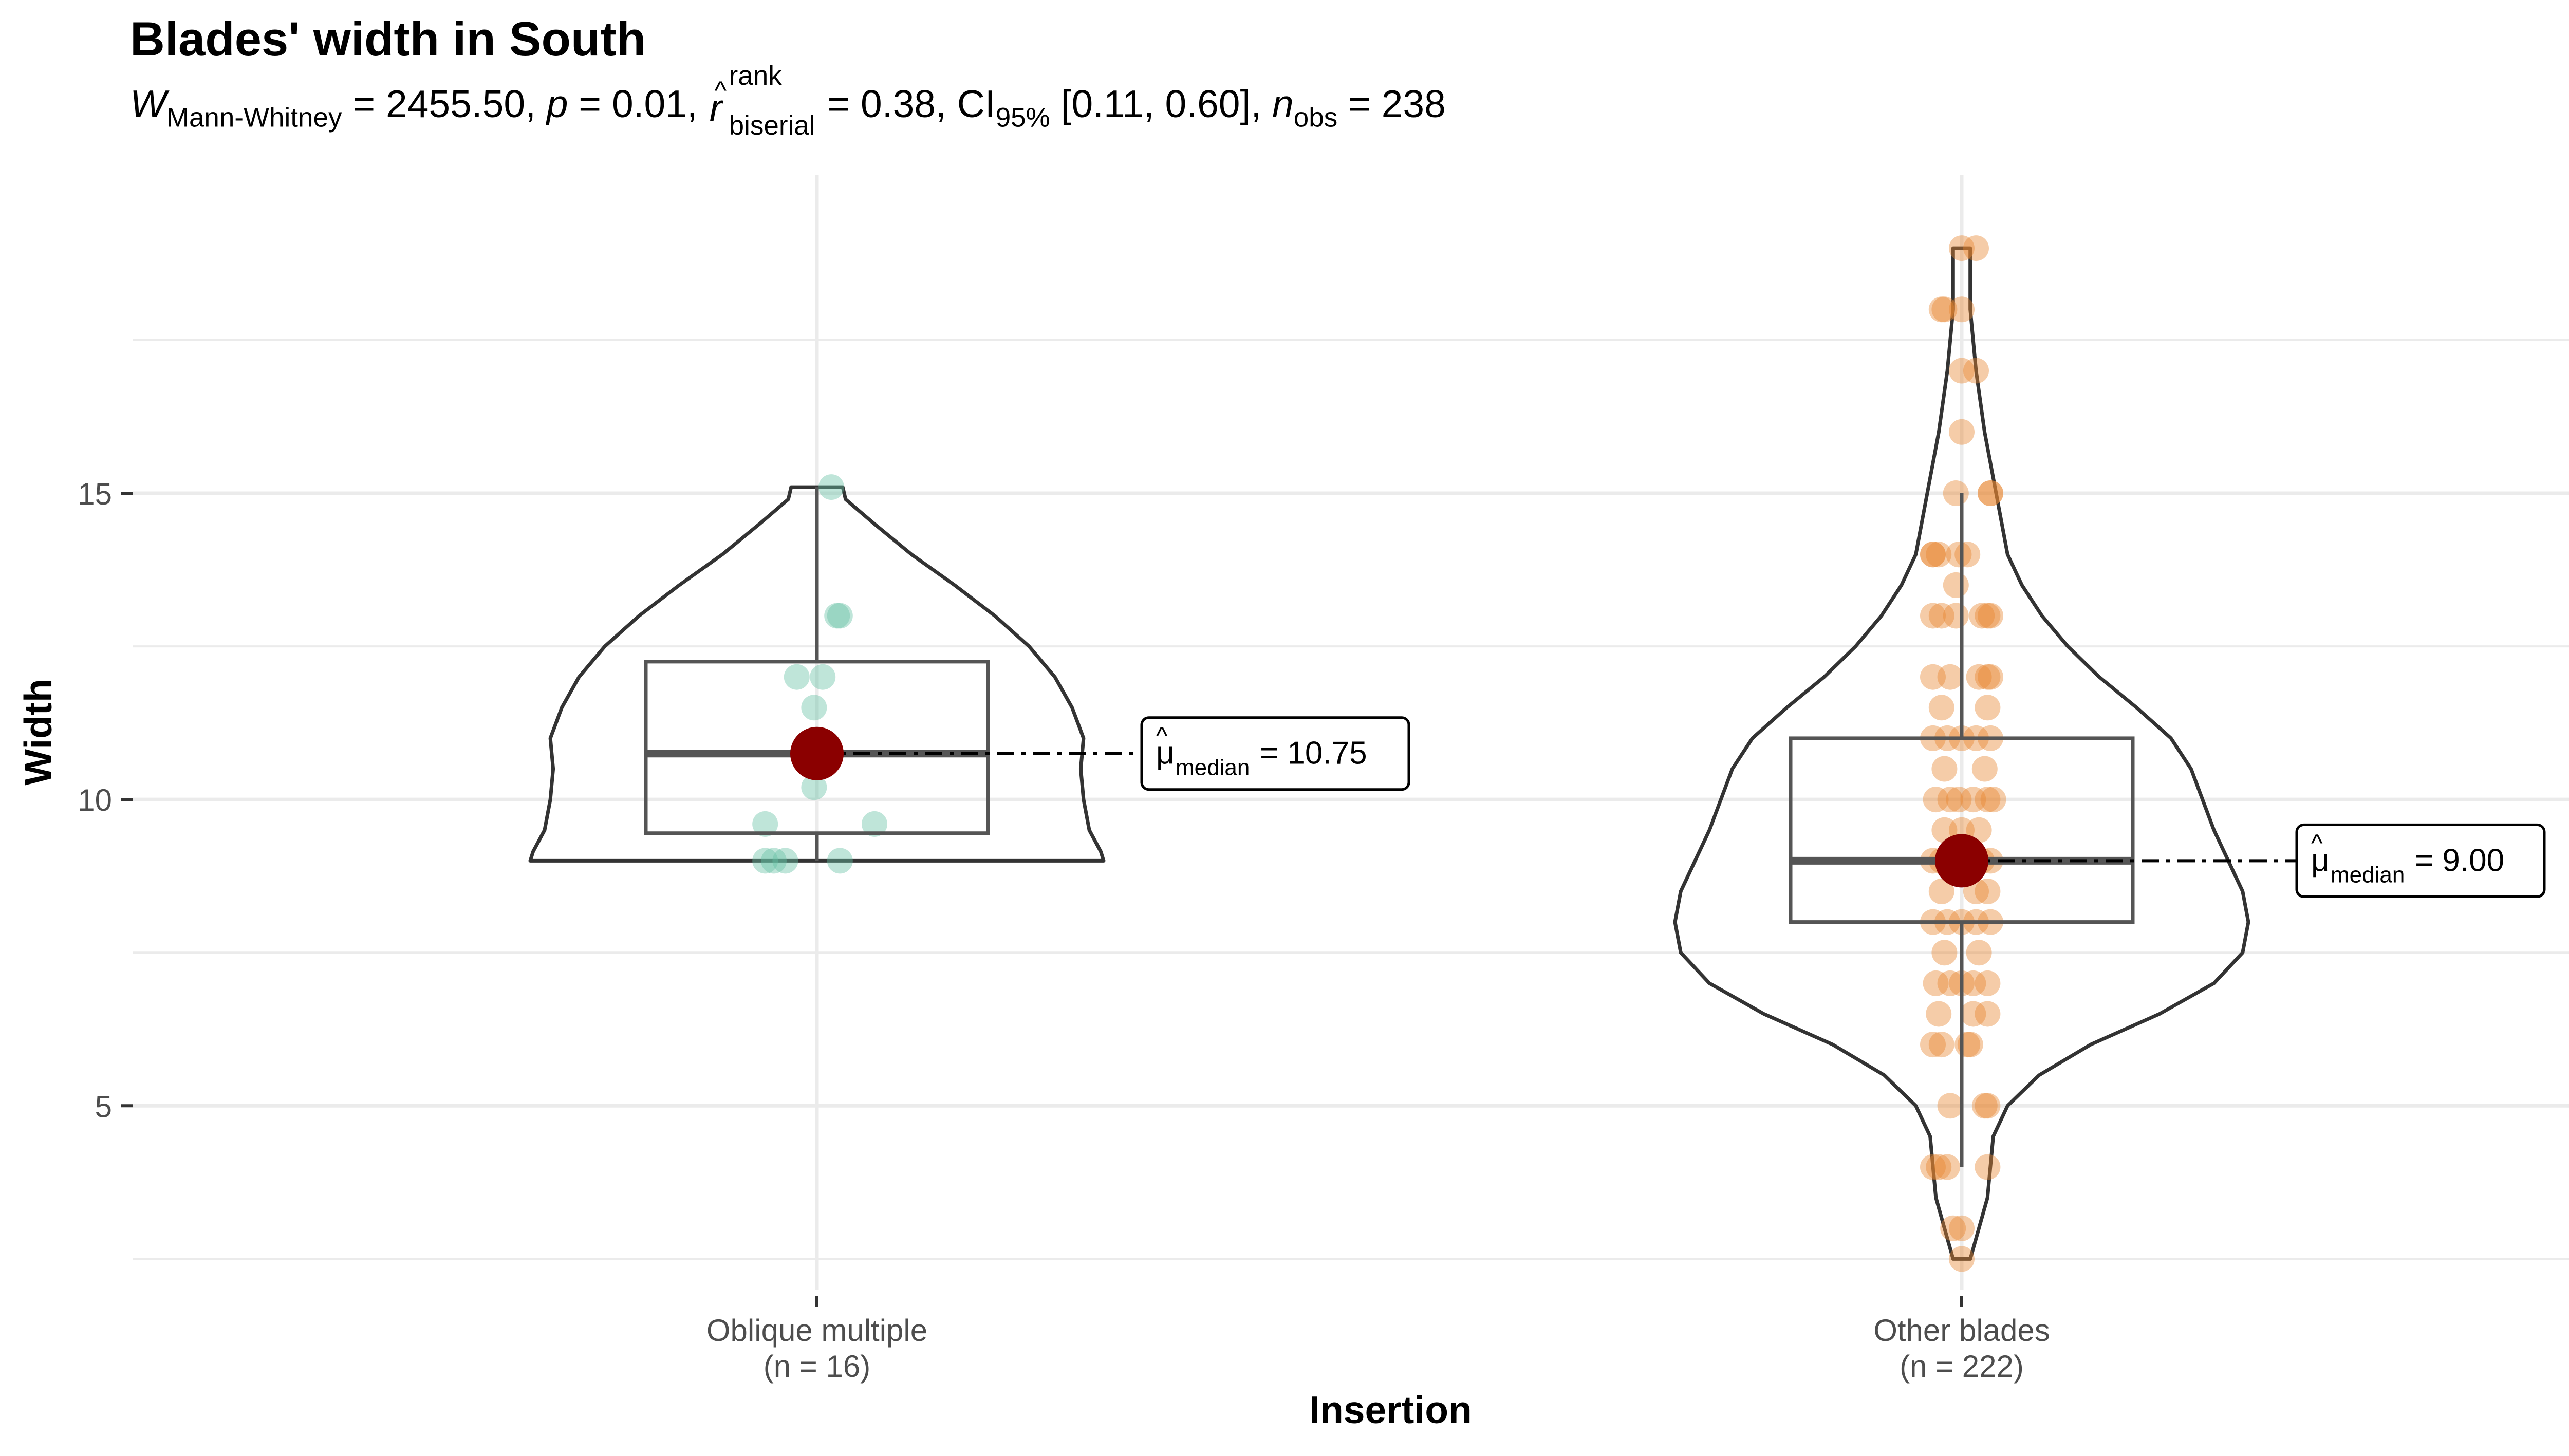 This screenshot has height=1456, width=2569. What do you see at coordinates (638, 103) in the screenshot?
I see `subtitle-p-value: = 0.01,` at bounding box center [638, 103].